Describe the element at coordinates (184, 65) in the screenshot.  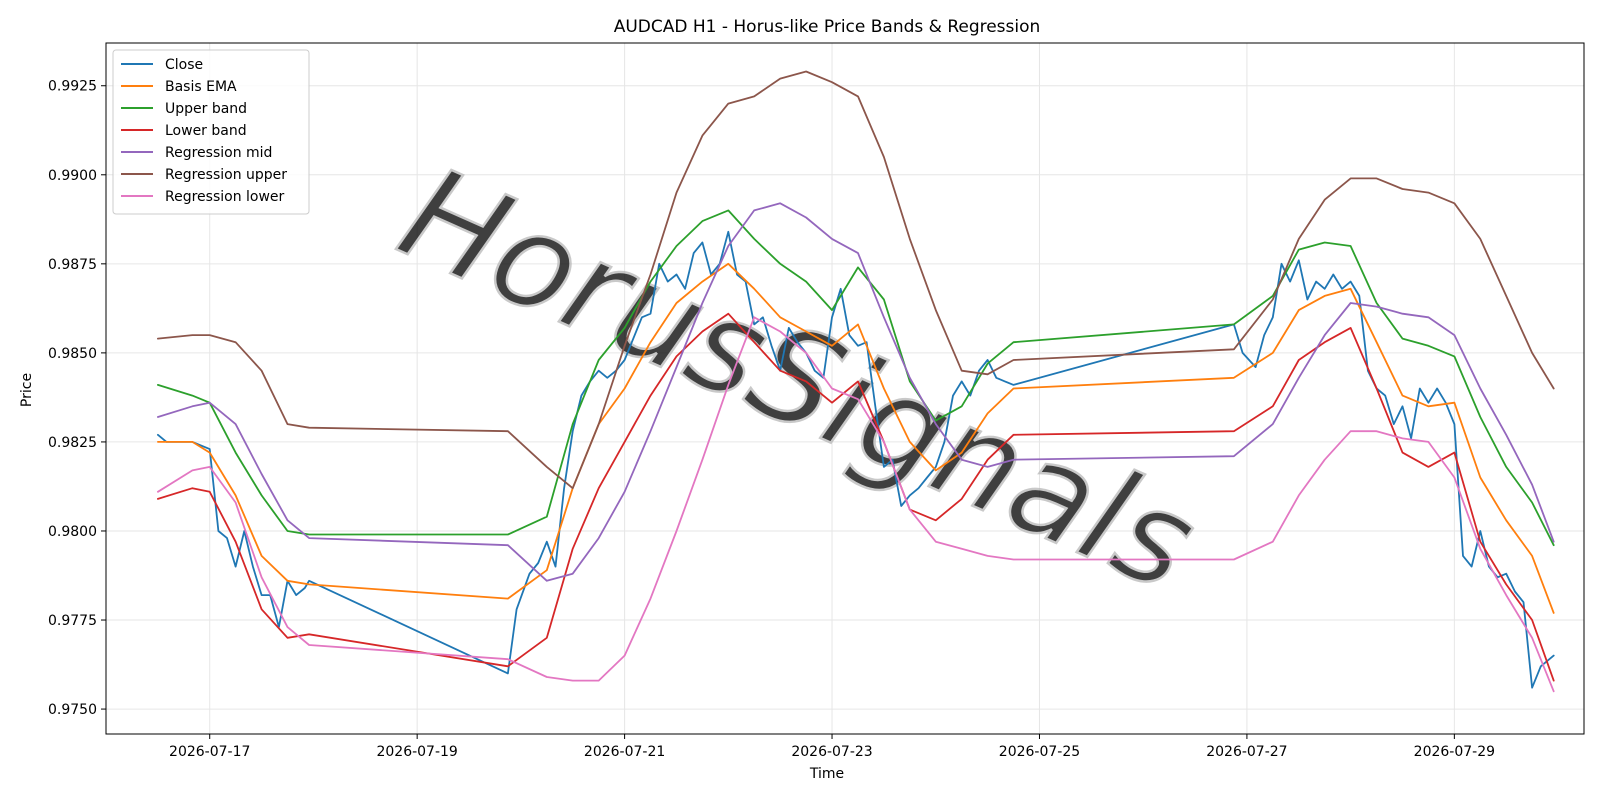
I see `legend-label: Close` at that location.